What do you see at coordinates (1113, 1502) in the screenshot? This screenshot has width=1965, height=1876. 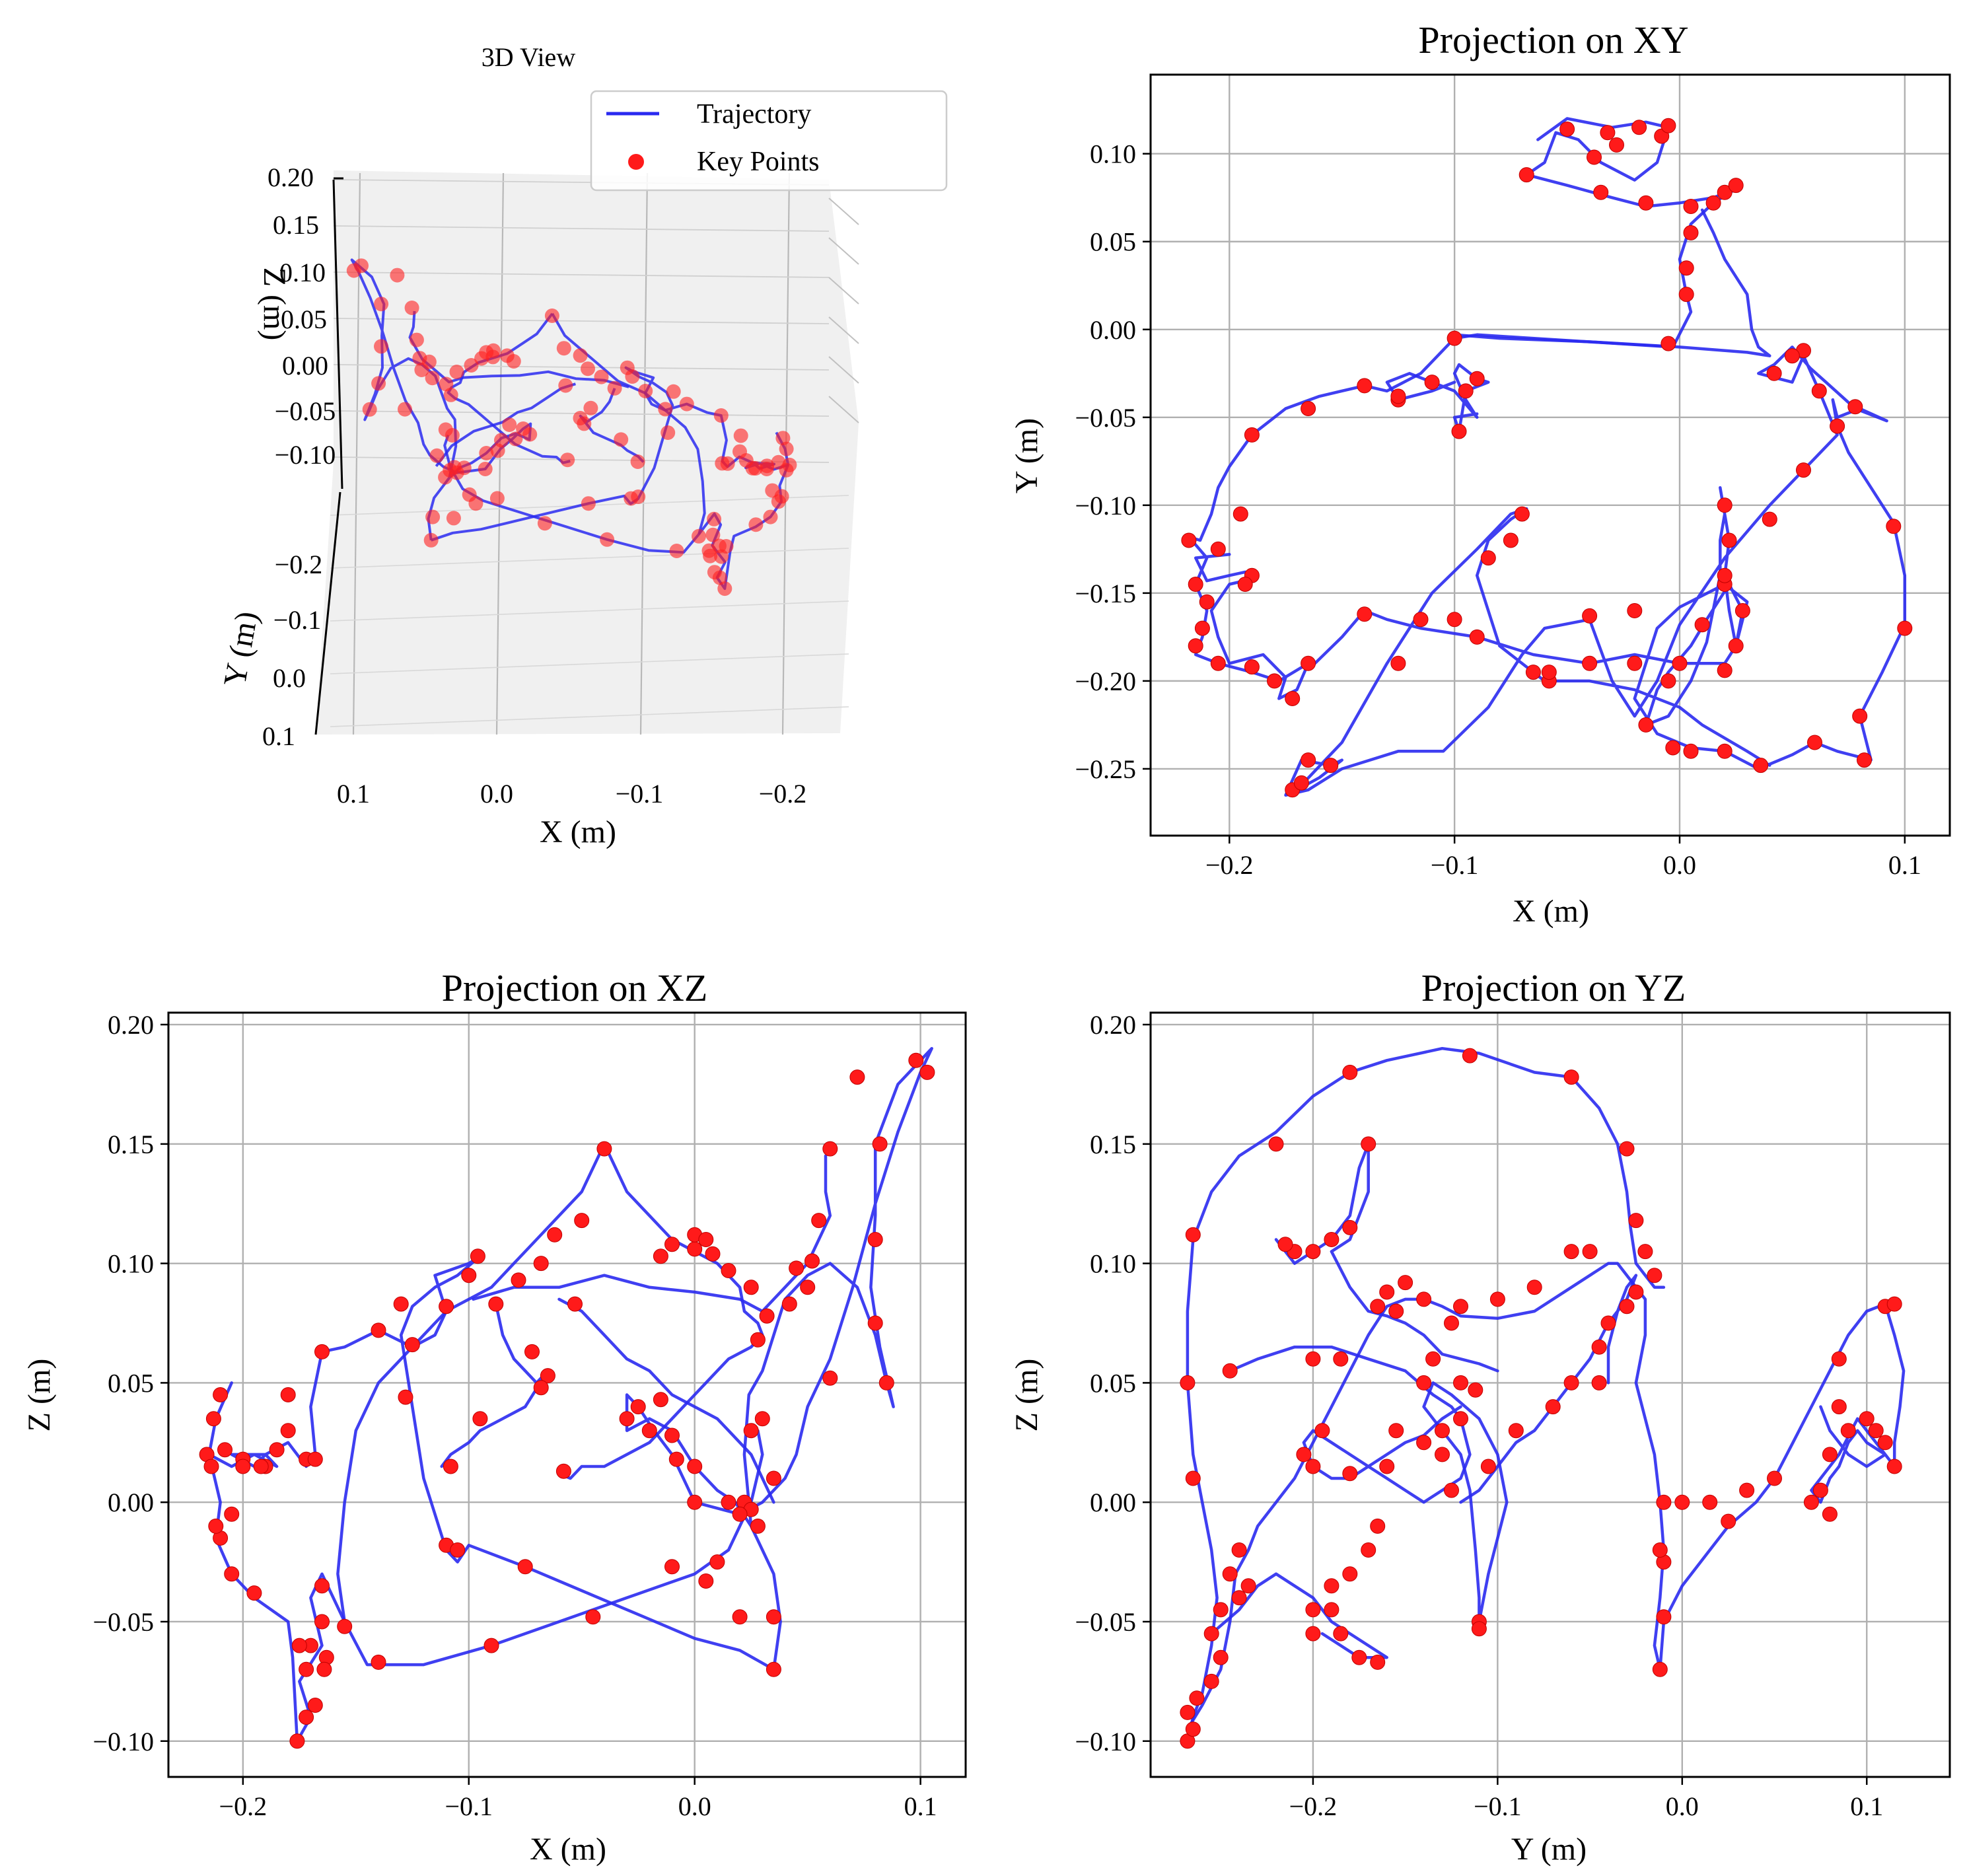 I see `y-tick-label: 0.00` at bounding box center [1113, 1502].